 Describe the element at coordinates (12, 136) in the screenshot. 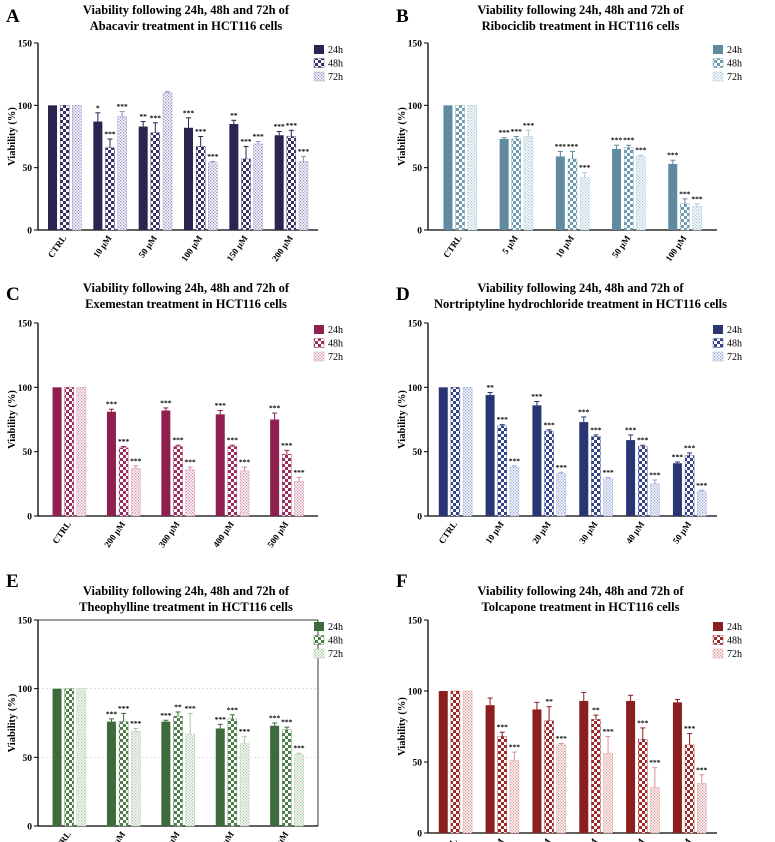

I see `y-axis-label: Viability (%)` at that location.